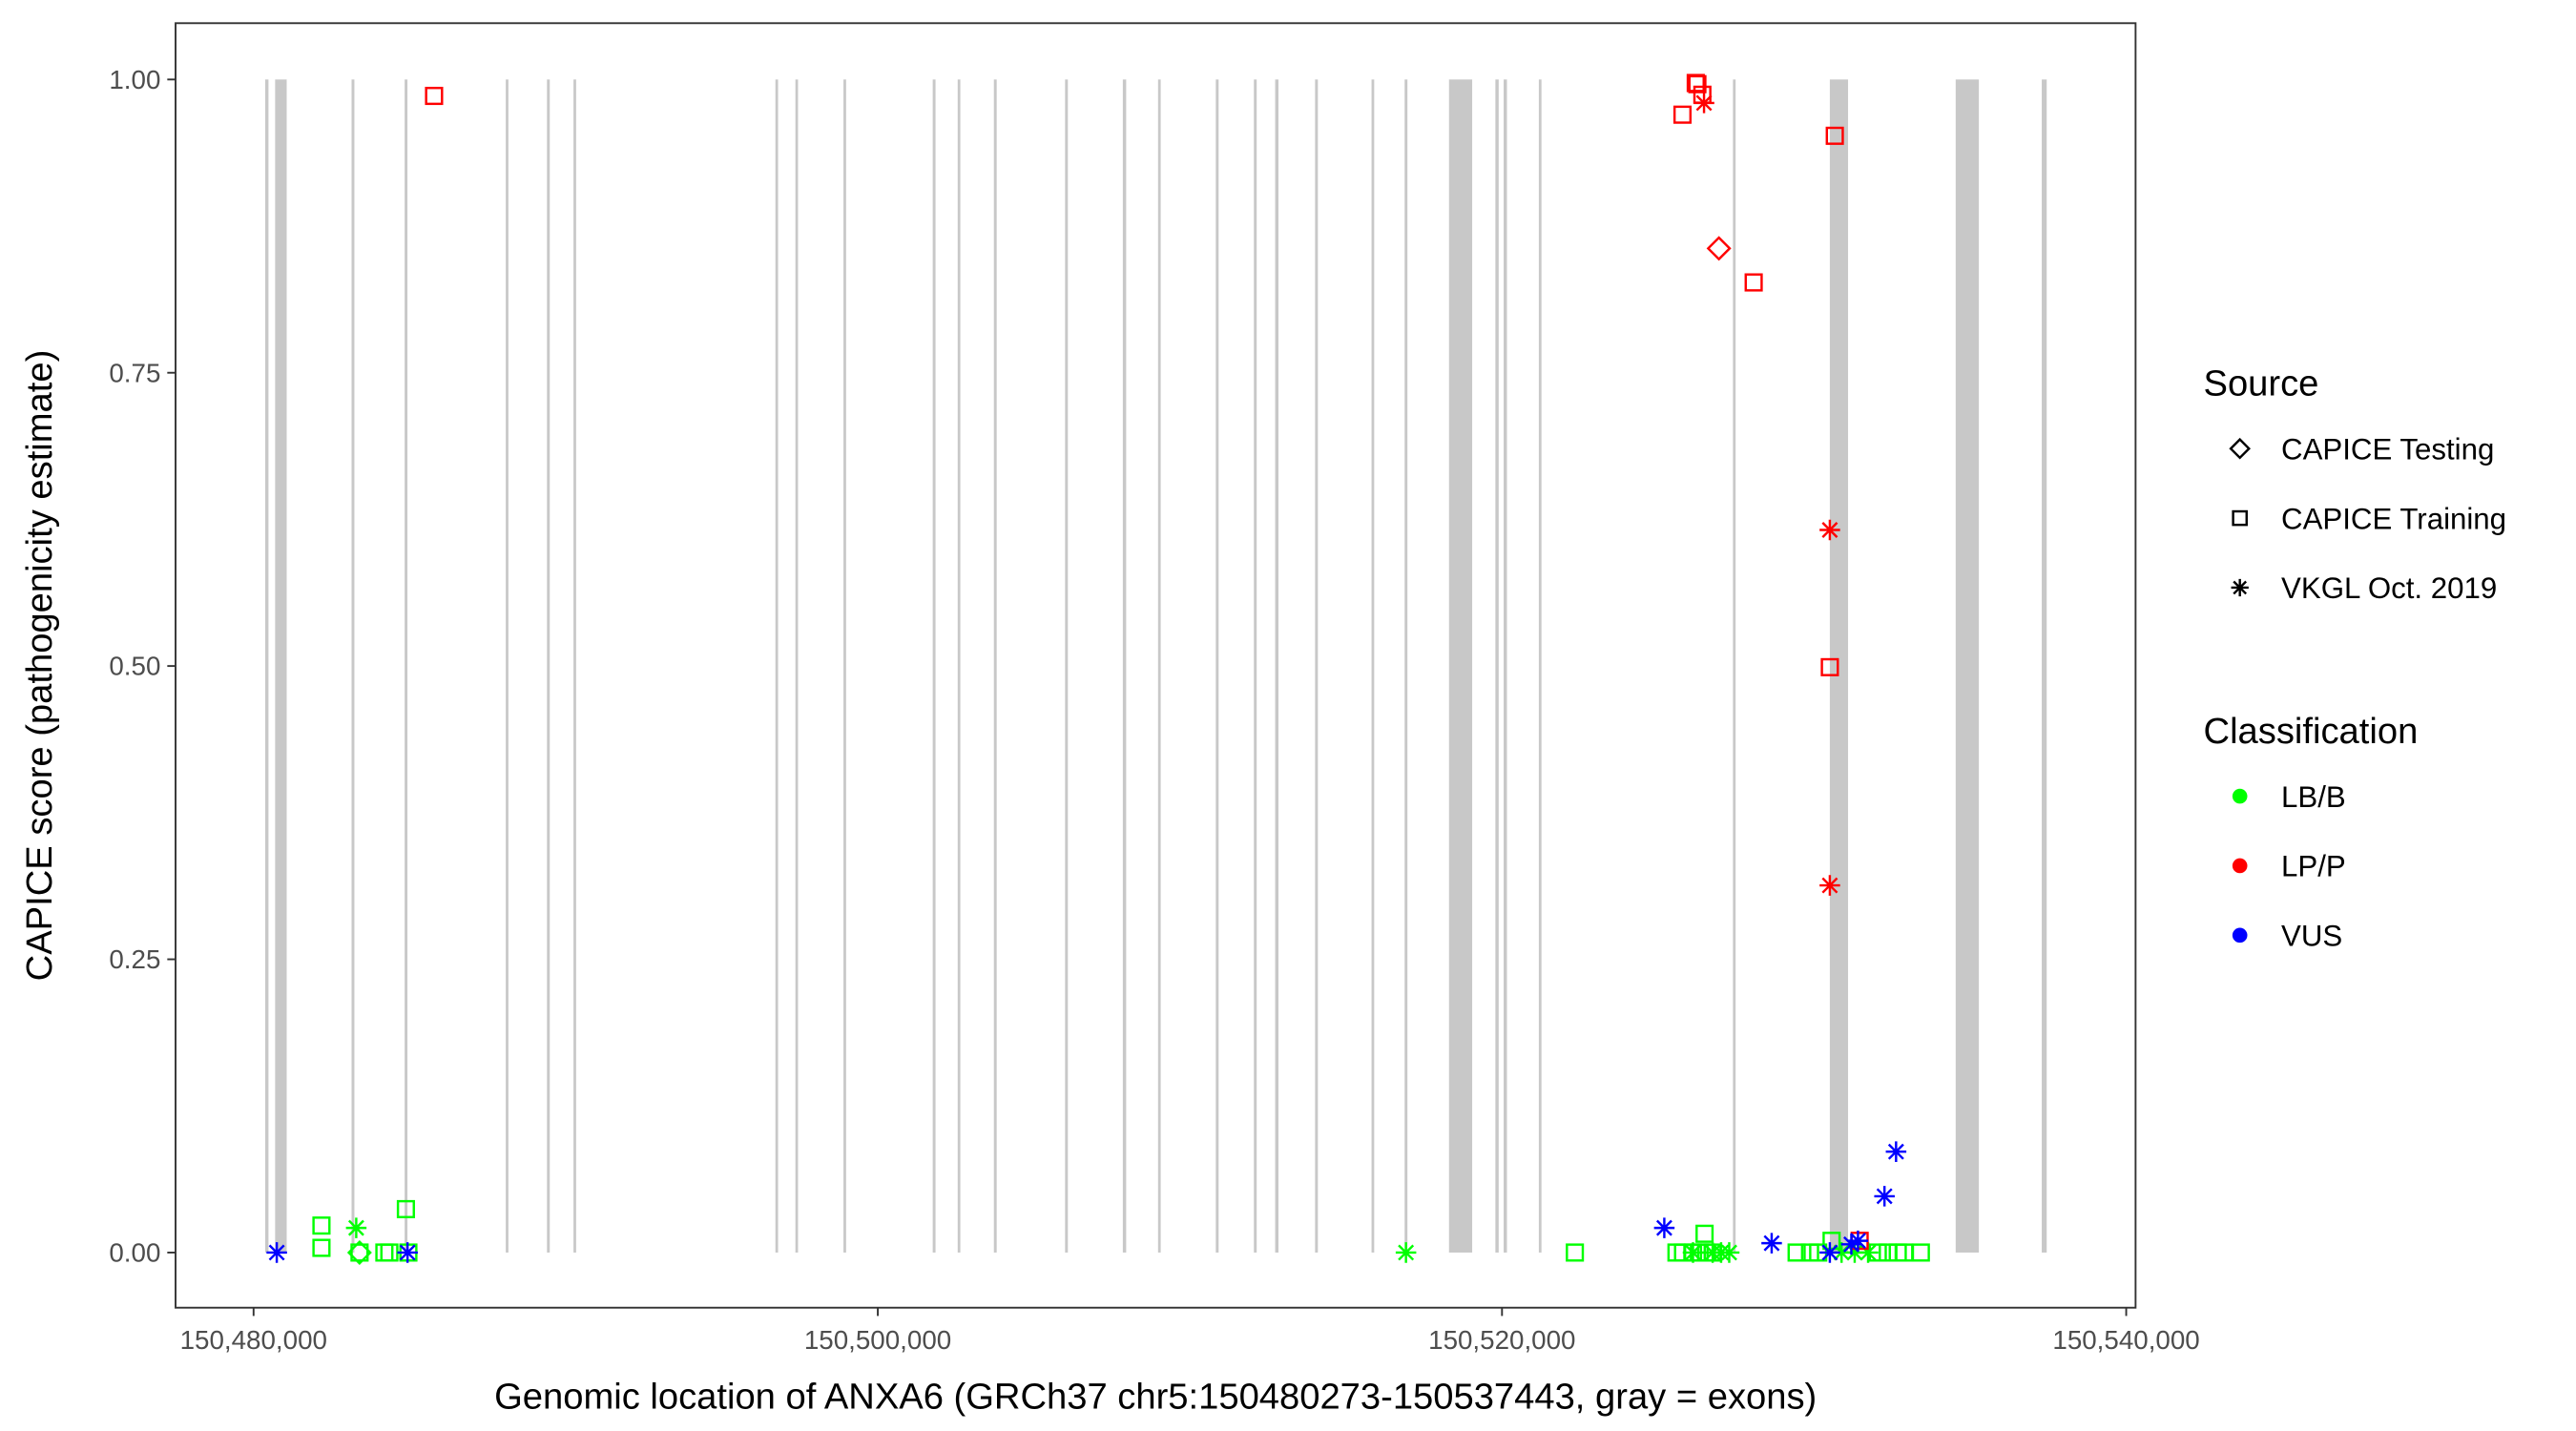  Describe the element at coordinates (2311, 936) in the screenshot. I see `legend-class-label: VUS` at that location.